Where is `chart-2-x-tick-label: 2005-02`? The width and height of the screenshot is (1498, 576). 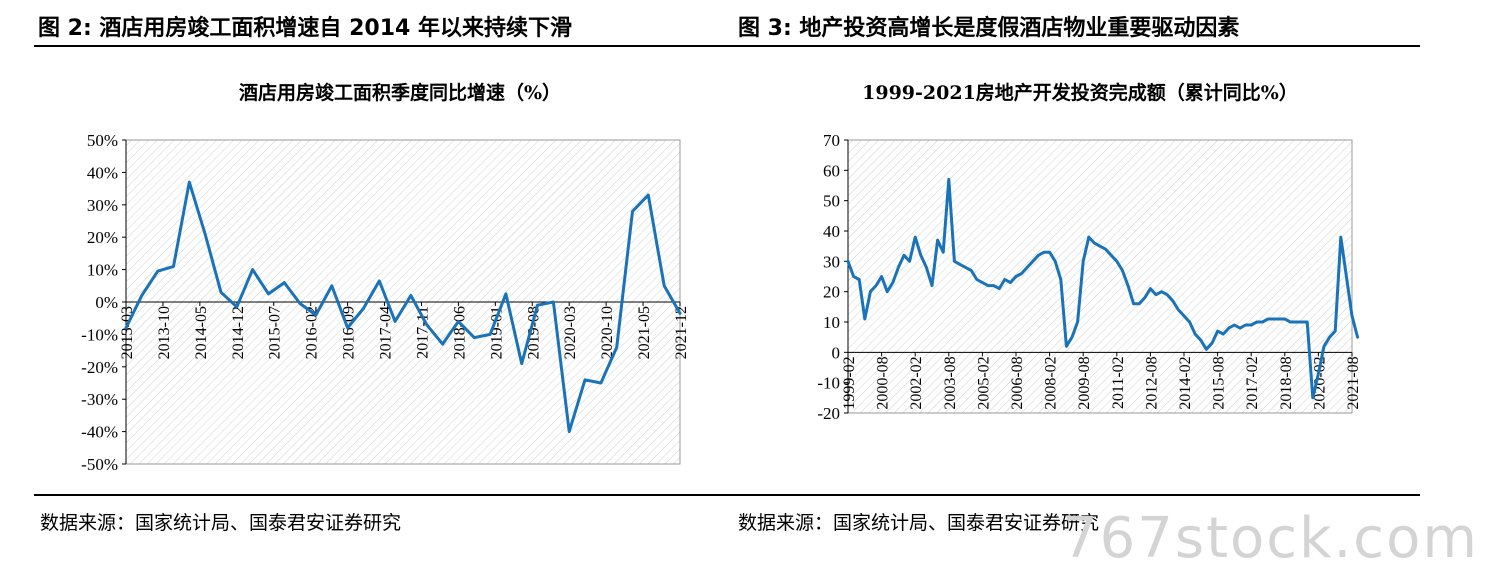
chart-2-x-tick-label: 2005-02 is located at coordinates (983, 382).